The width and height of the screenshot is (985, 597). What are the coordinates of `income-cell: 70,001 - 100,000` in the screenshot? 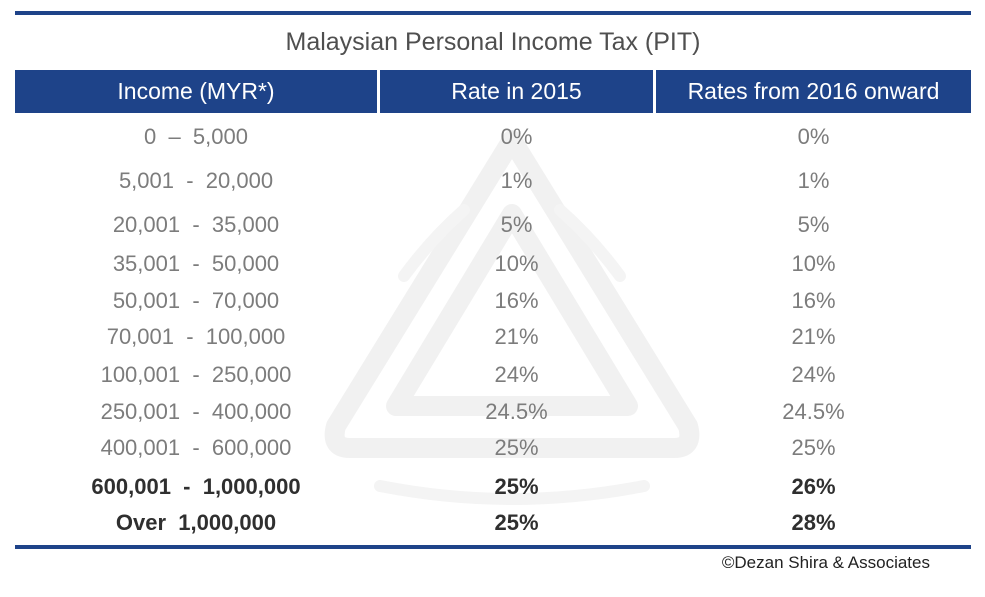 It's located at (196, 336).